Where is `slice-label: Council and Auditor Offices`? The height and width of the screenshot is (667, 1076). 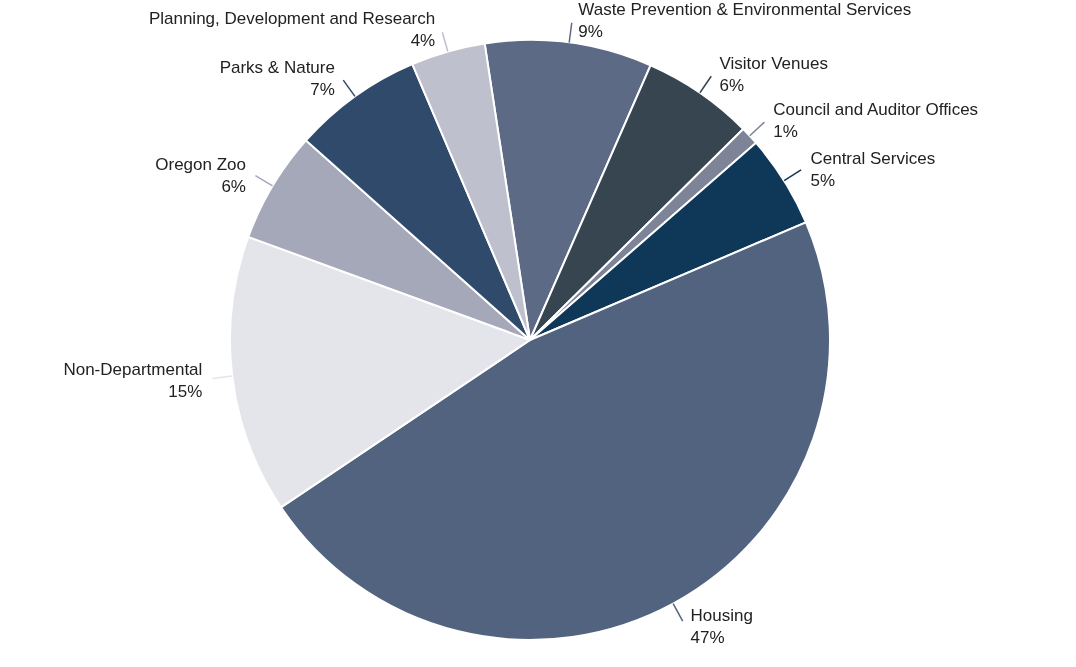 slice-label: Council and Auditor Offices is located at coordinates (876, 110).